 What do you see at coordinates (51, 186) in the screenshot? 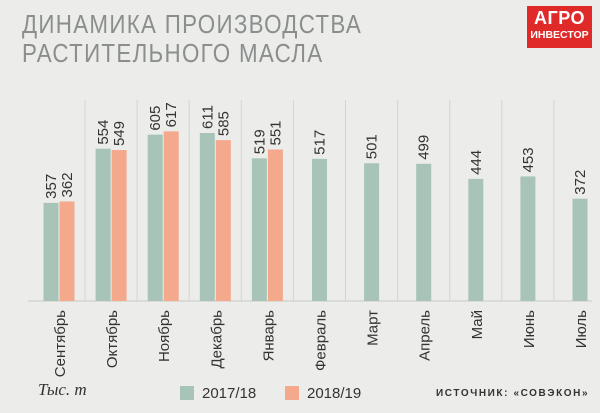
I see `data-label-2017-18: 357` at bounding box center [51, 186].